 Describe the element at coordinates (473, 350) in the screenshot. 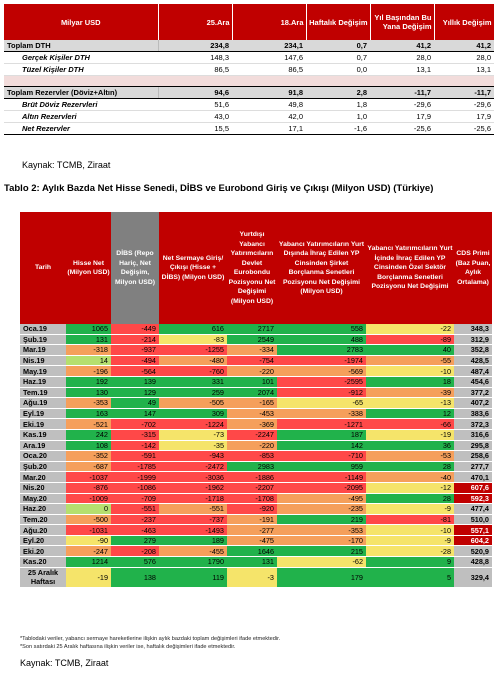

I see `table-cell: 352,8` at that location.